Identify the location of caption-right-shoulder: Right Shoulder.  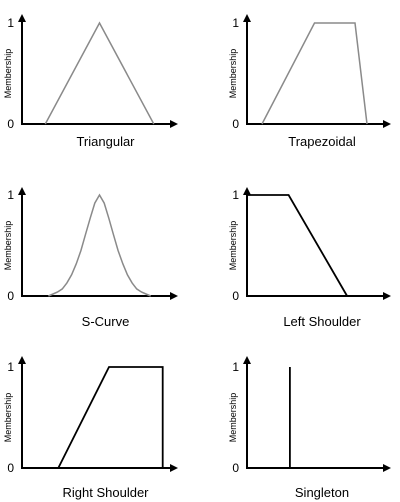
(106, 492).